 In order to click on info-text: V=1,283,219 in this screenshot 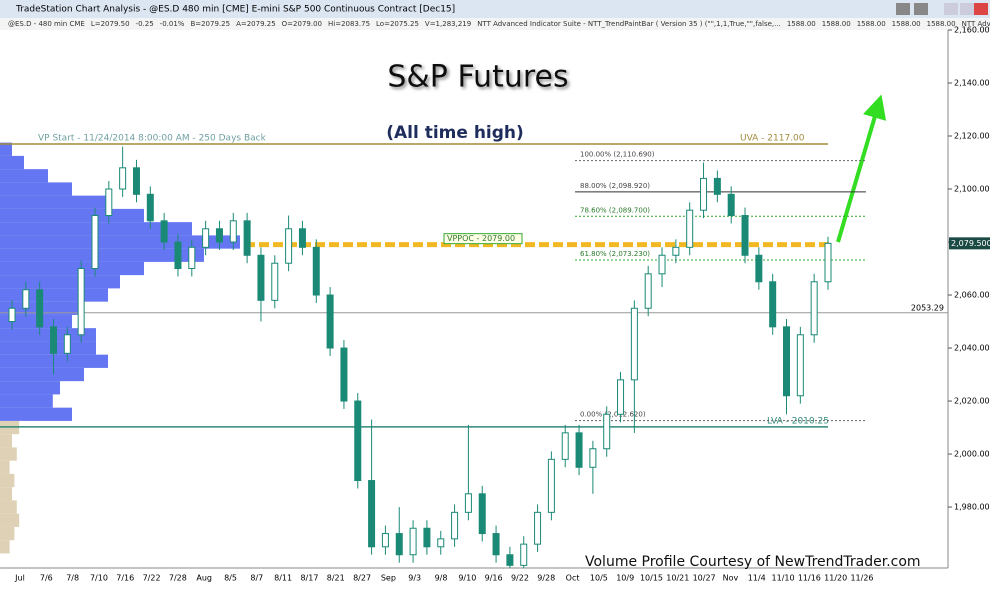, I will do `click(448, 24)`.